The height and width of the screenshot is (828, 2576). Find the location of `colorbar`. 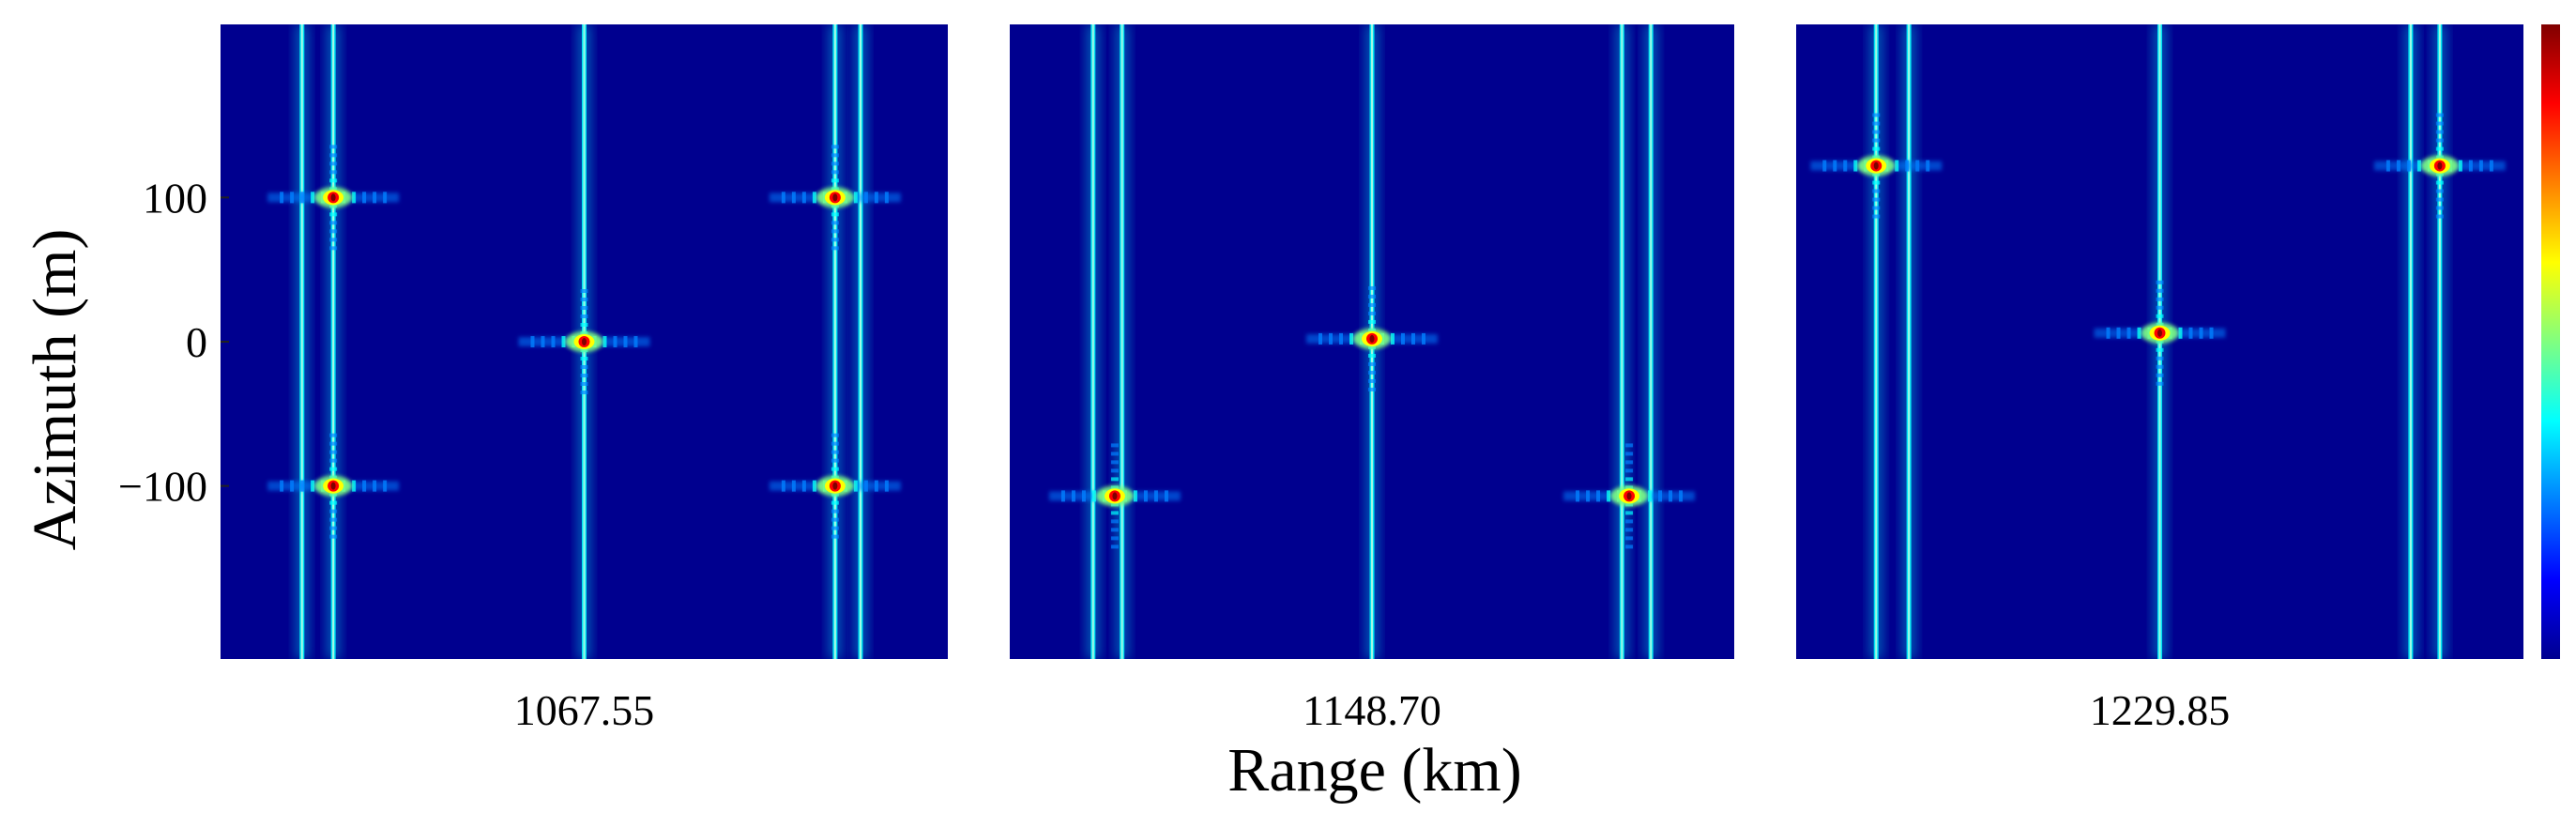

colorbar is located at coordinates (2550, 342).